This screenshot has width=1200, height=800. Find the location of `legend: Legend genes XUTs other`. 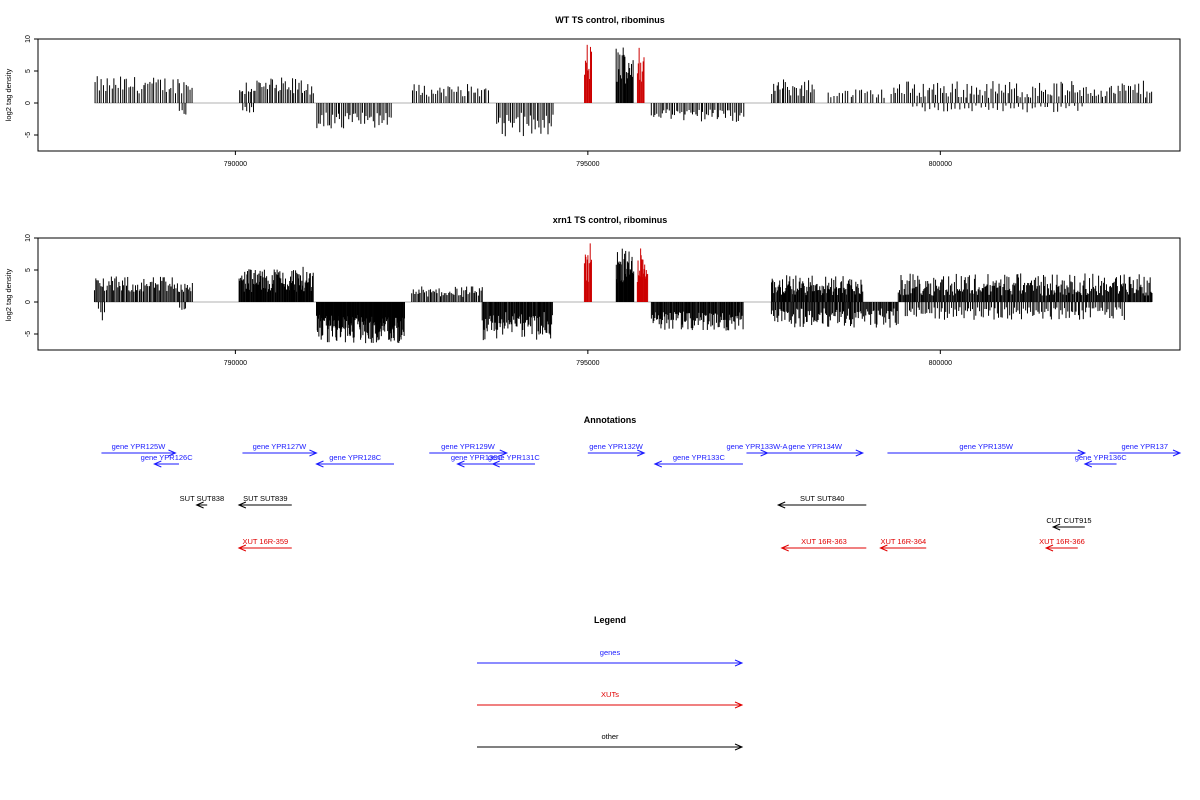

legend: Legend genes XUTs other is located at coordinates (610, 683).